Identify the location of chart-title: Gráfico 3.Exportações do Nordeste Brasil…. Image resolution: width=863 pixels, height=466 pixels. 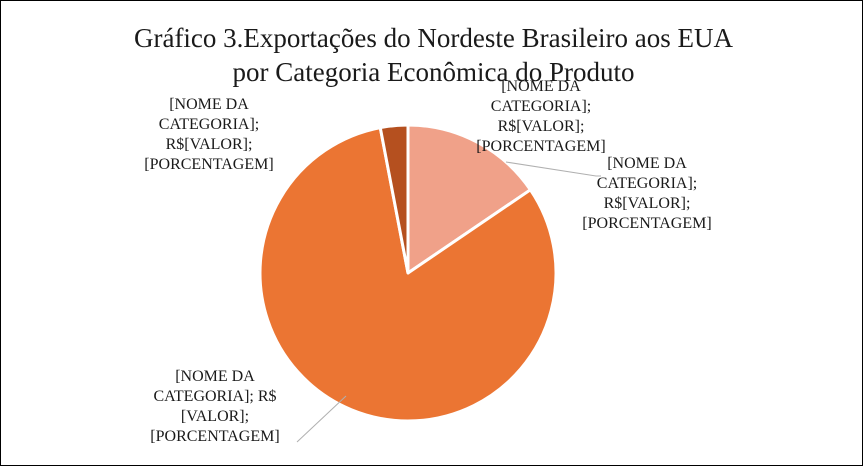
(433, 55).